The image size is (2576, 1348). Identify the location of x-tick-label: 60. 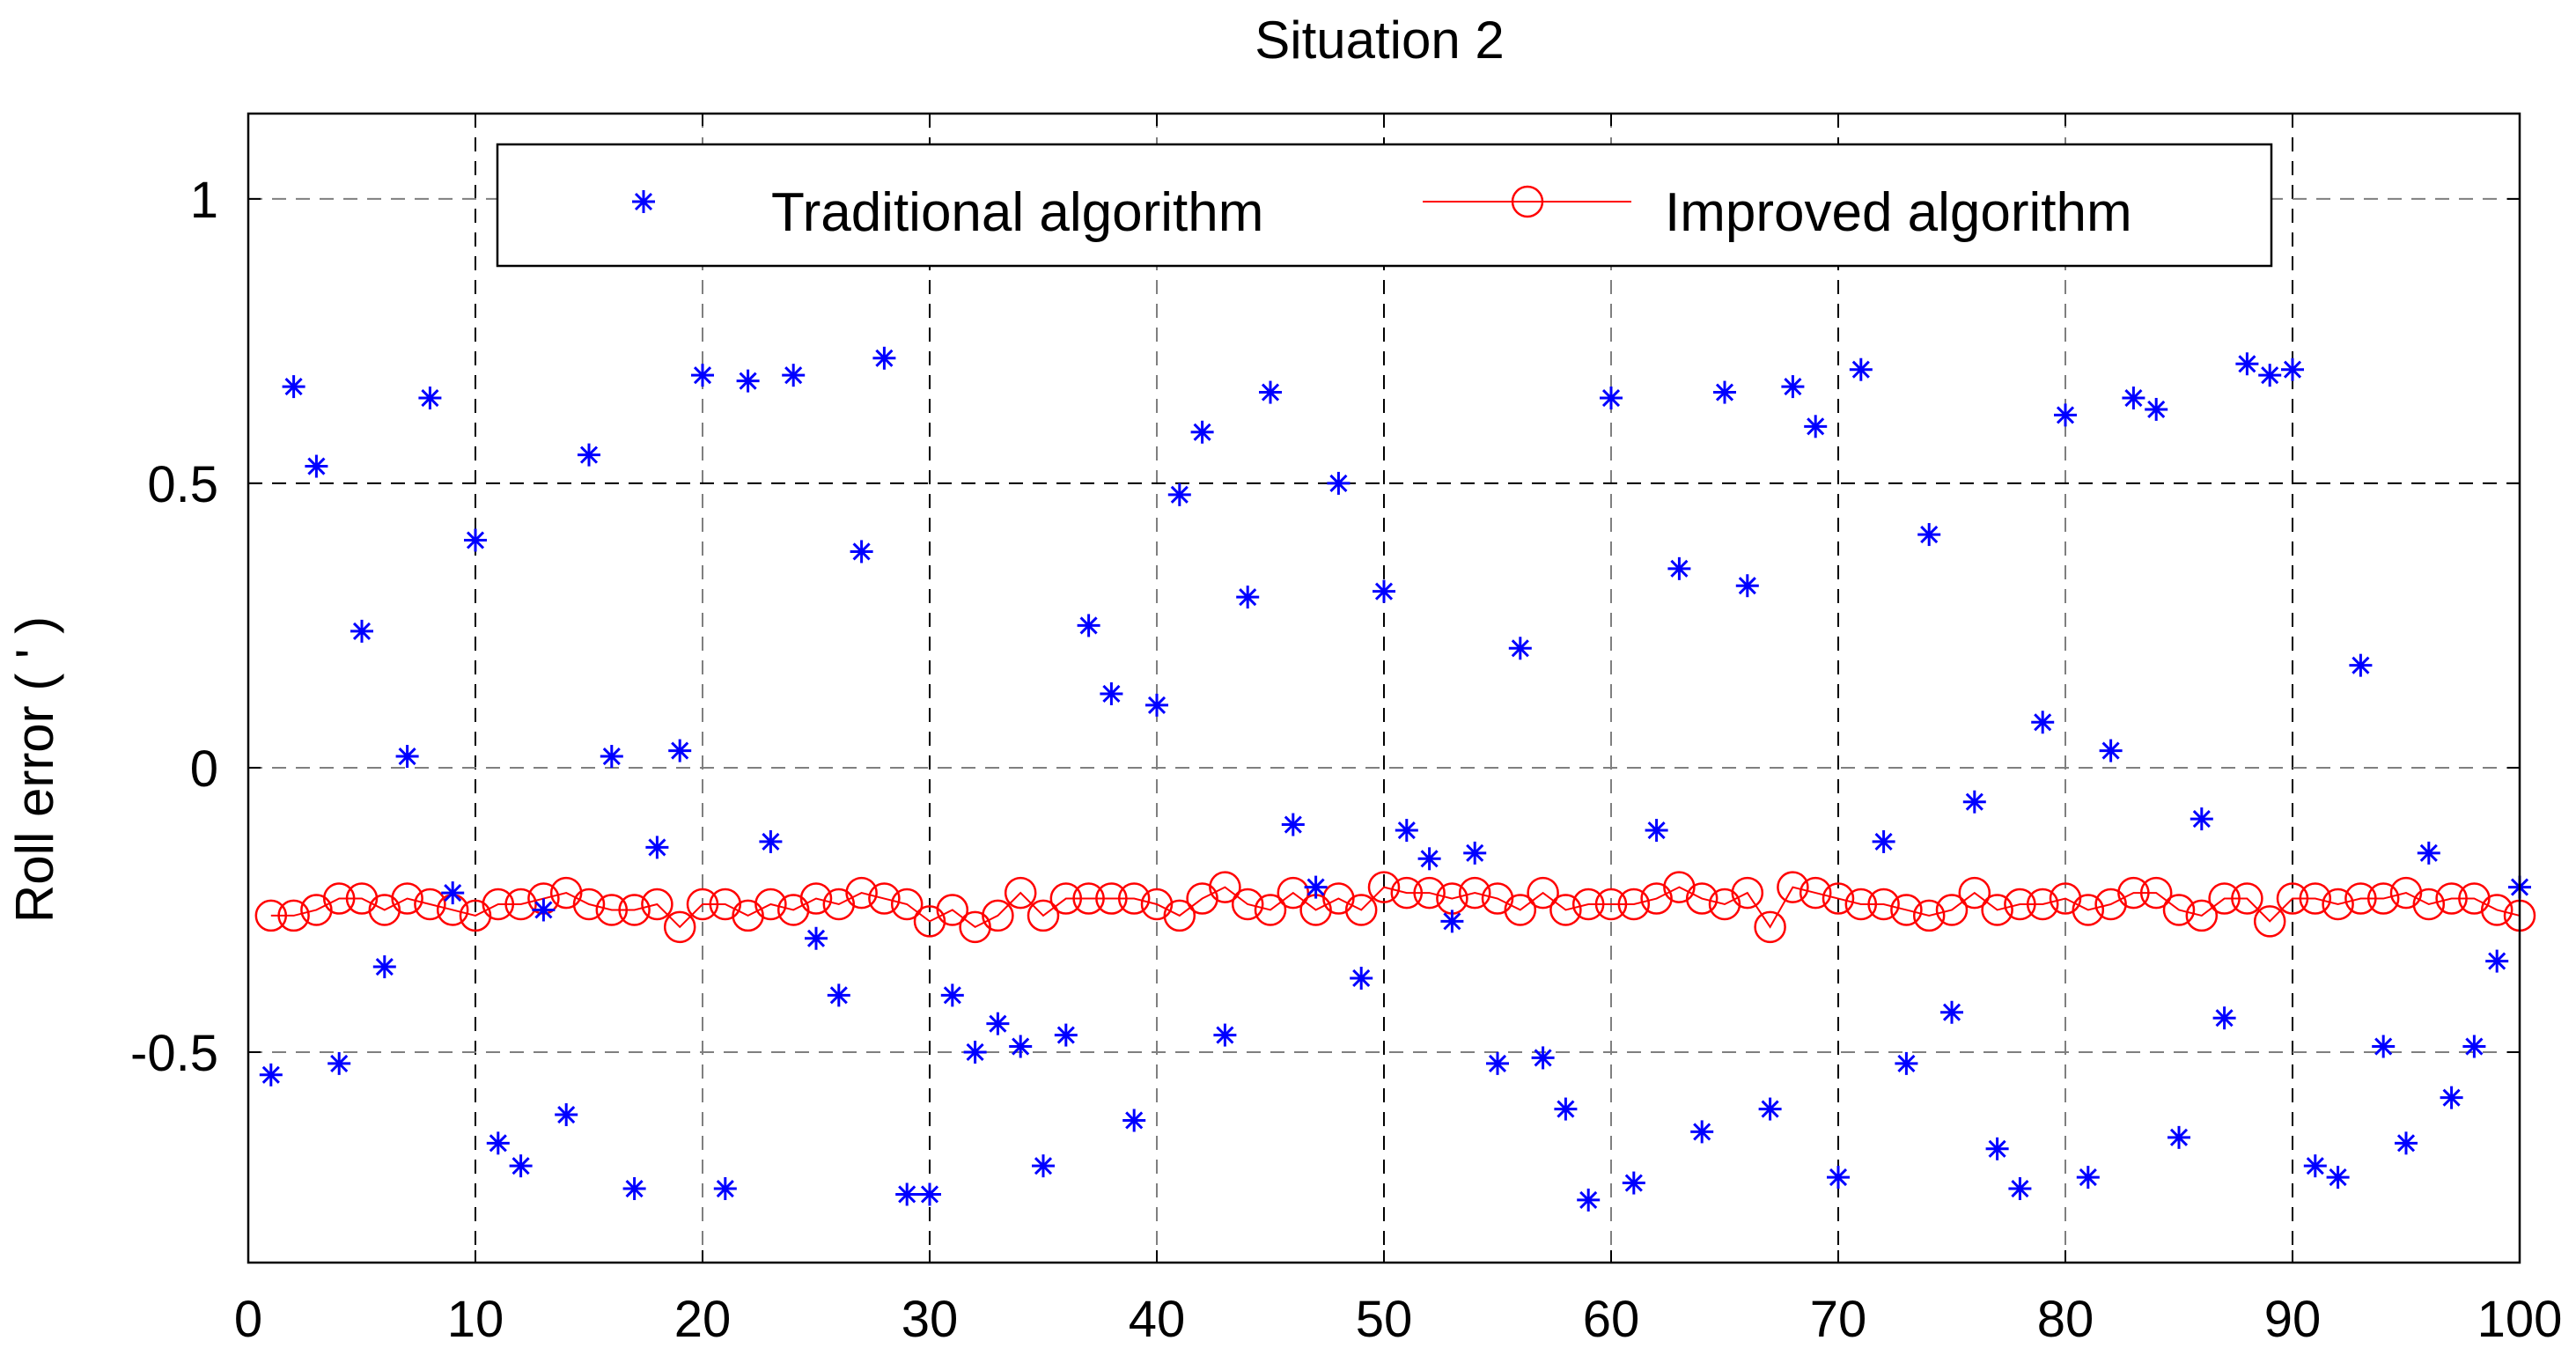
(1612, 1319).